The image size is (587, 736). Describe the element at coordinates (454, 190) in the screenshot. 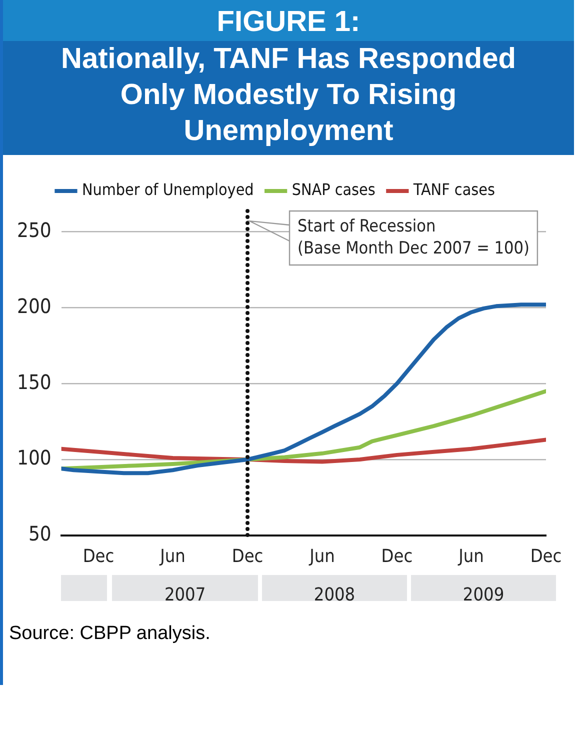

I see `legend-label: TANF cases` at that location.